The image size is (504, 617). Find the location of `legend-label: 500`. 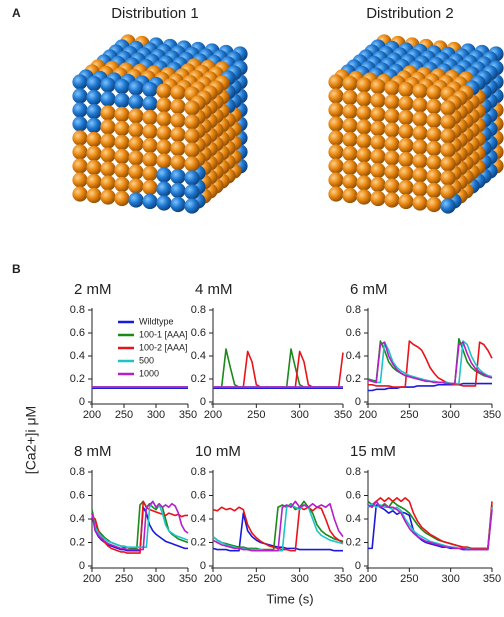

legend-label: 500 is located at coordinates (146, 360).